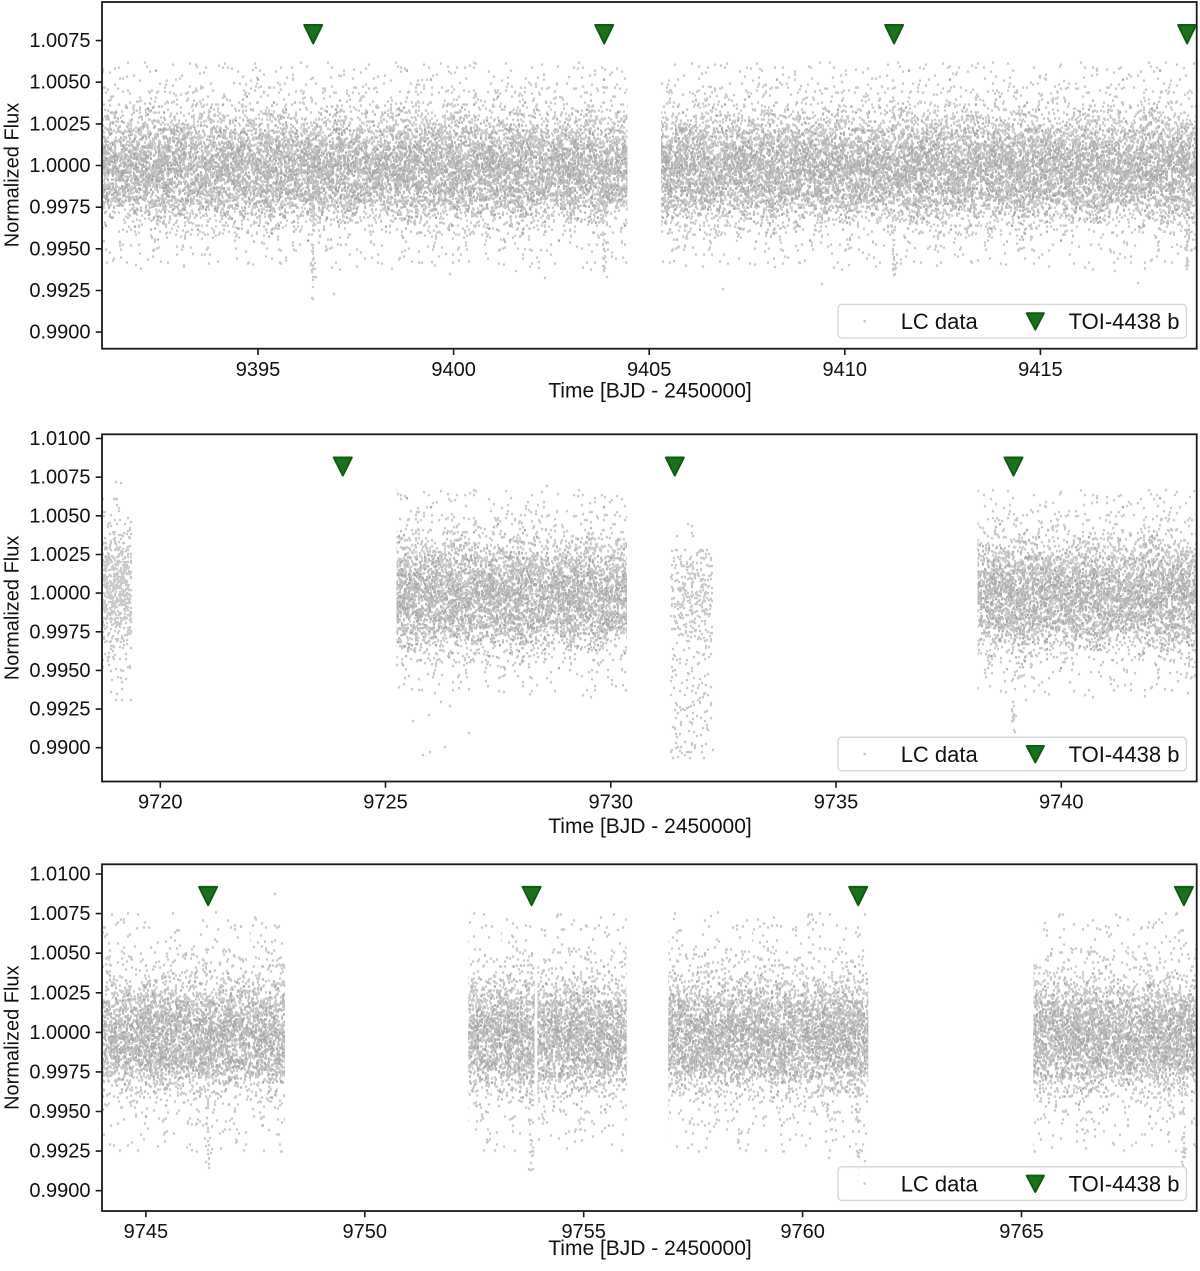 The height and width of the screenshot is (1271, 1200). Describe the element at coordinates (583, 1232) in the screenshot. I see `svg-text: 9755` at that location.